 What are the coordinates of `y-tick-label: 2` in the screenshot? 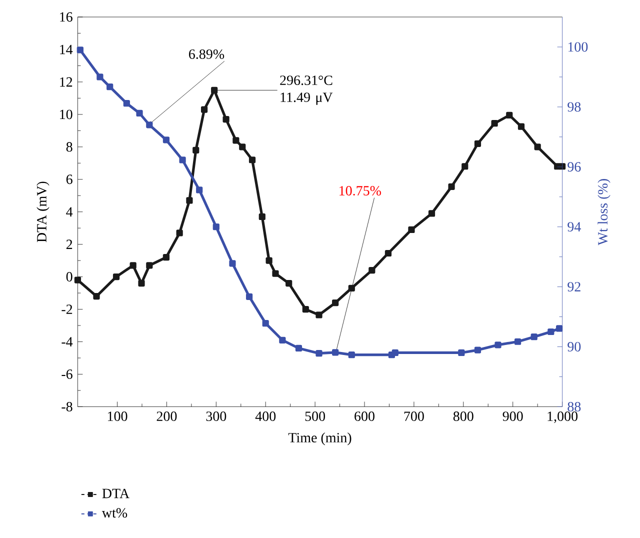 It's located at (69, 244).